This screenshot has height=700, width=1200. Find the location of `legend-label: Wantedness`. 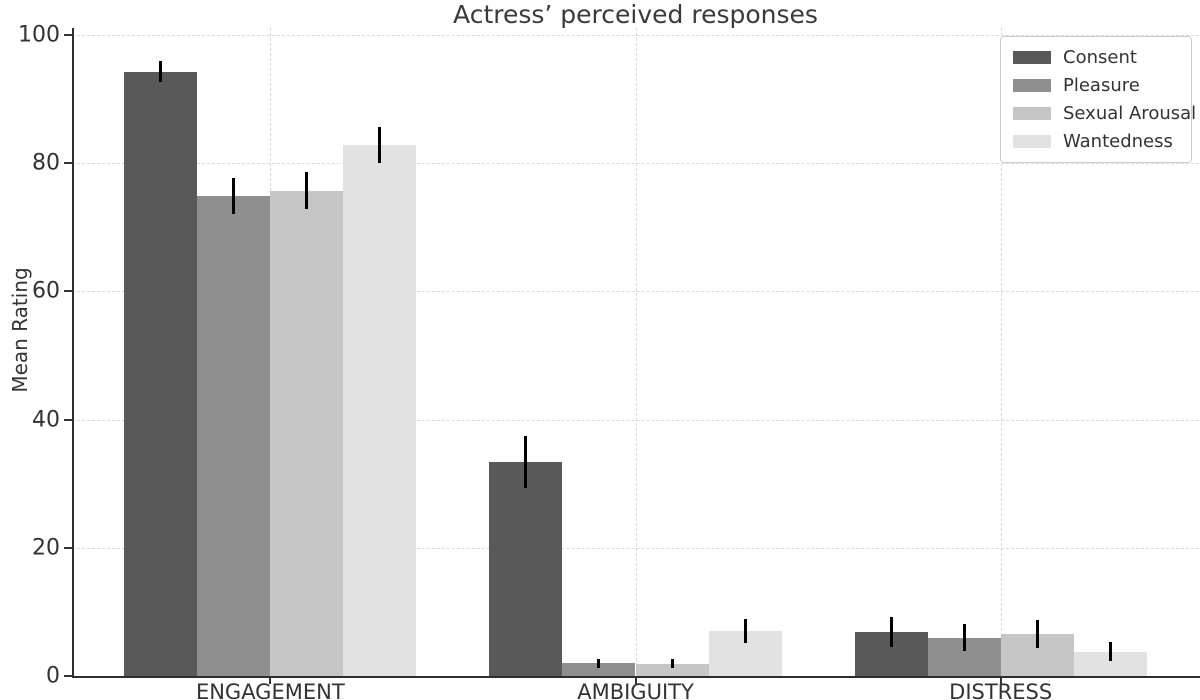

legend-label: Wantedness is located at coordinates (1118, 141).